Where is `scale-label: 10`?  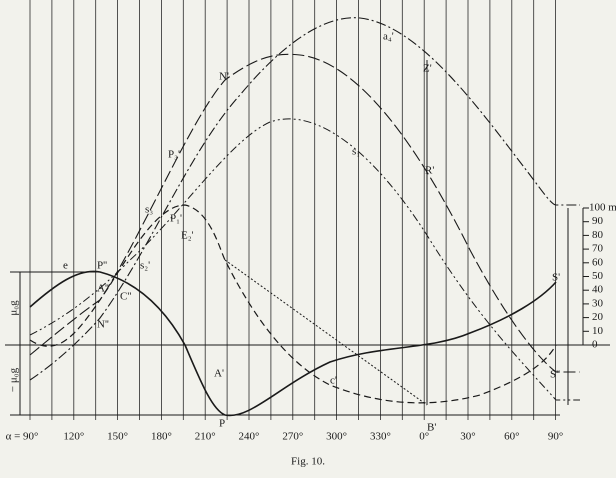
scale-label: 10 is located at coordinates (598, 331).